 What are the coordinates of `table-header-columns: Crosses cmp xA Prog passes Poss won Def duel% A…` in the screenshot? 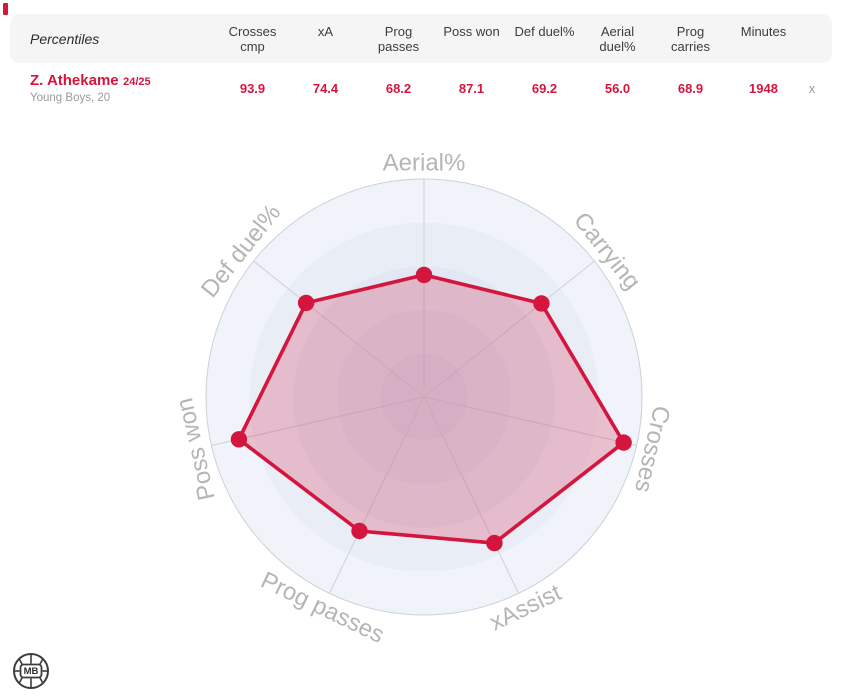 It's located at (508, 39).